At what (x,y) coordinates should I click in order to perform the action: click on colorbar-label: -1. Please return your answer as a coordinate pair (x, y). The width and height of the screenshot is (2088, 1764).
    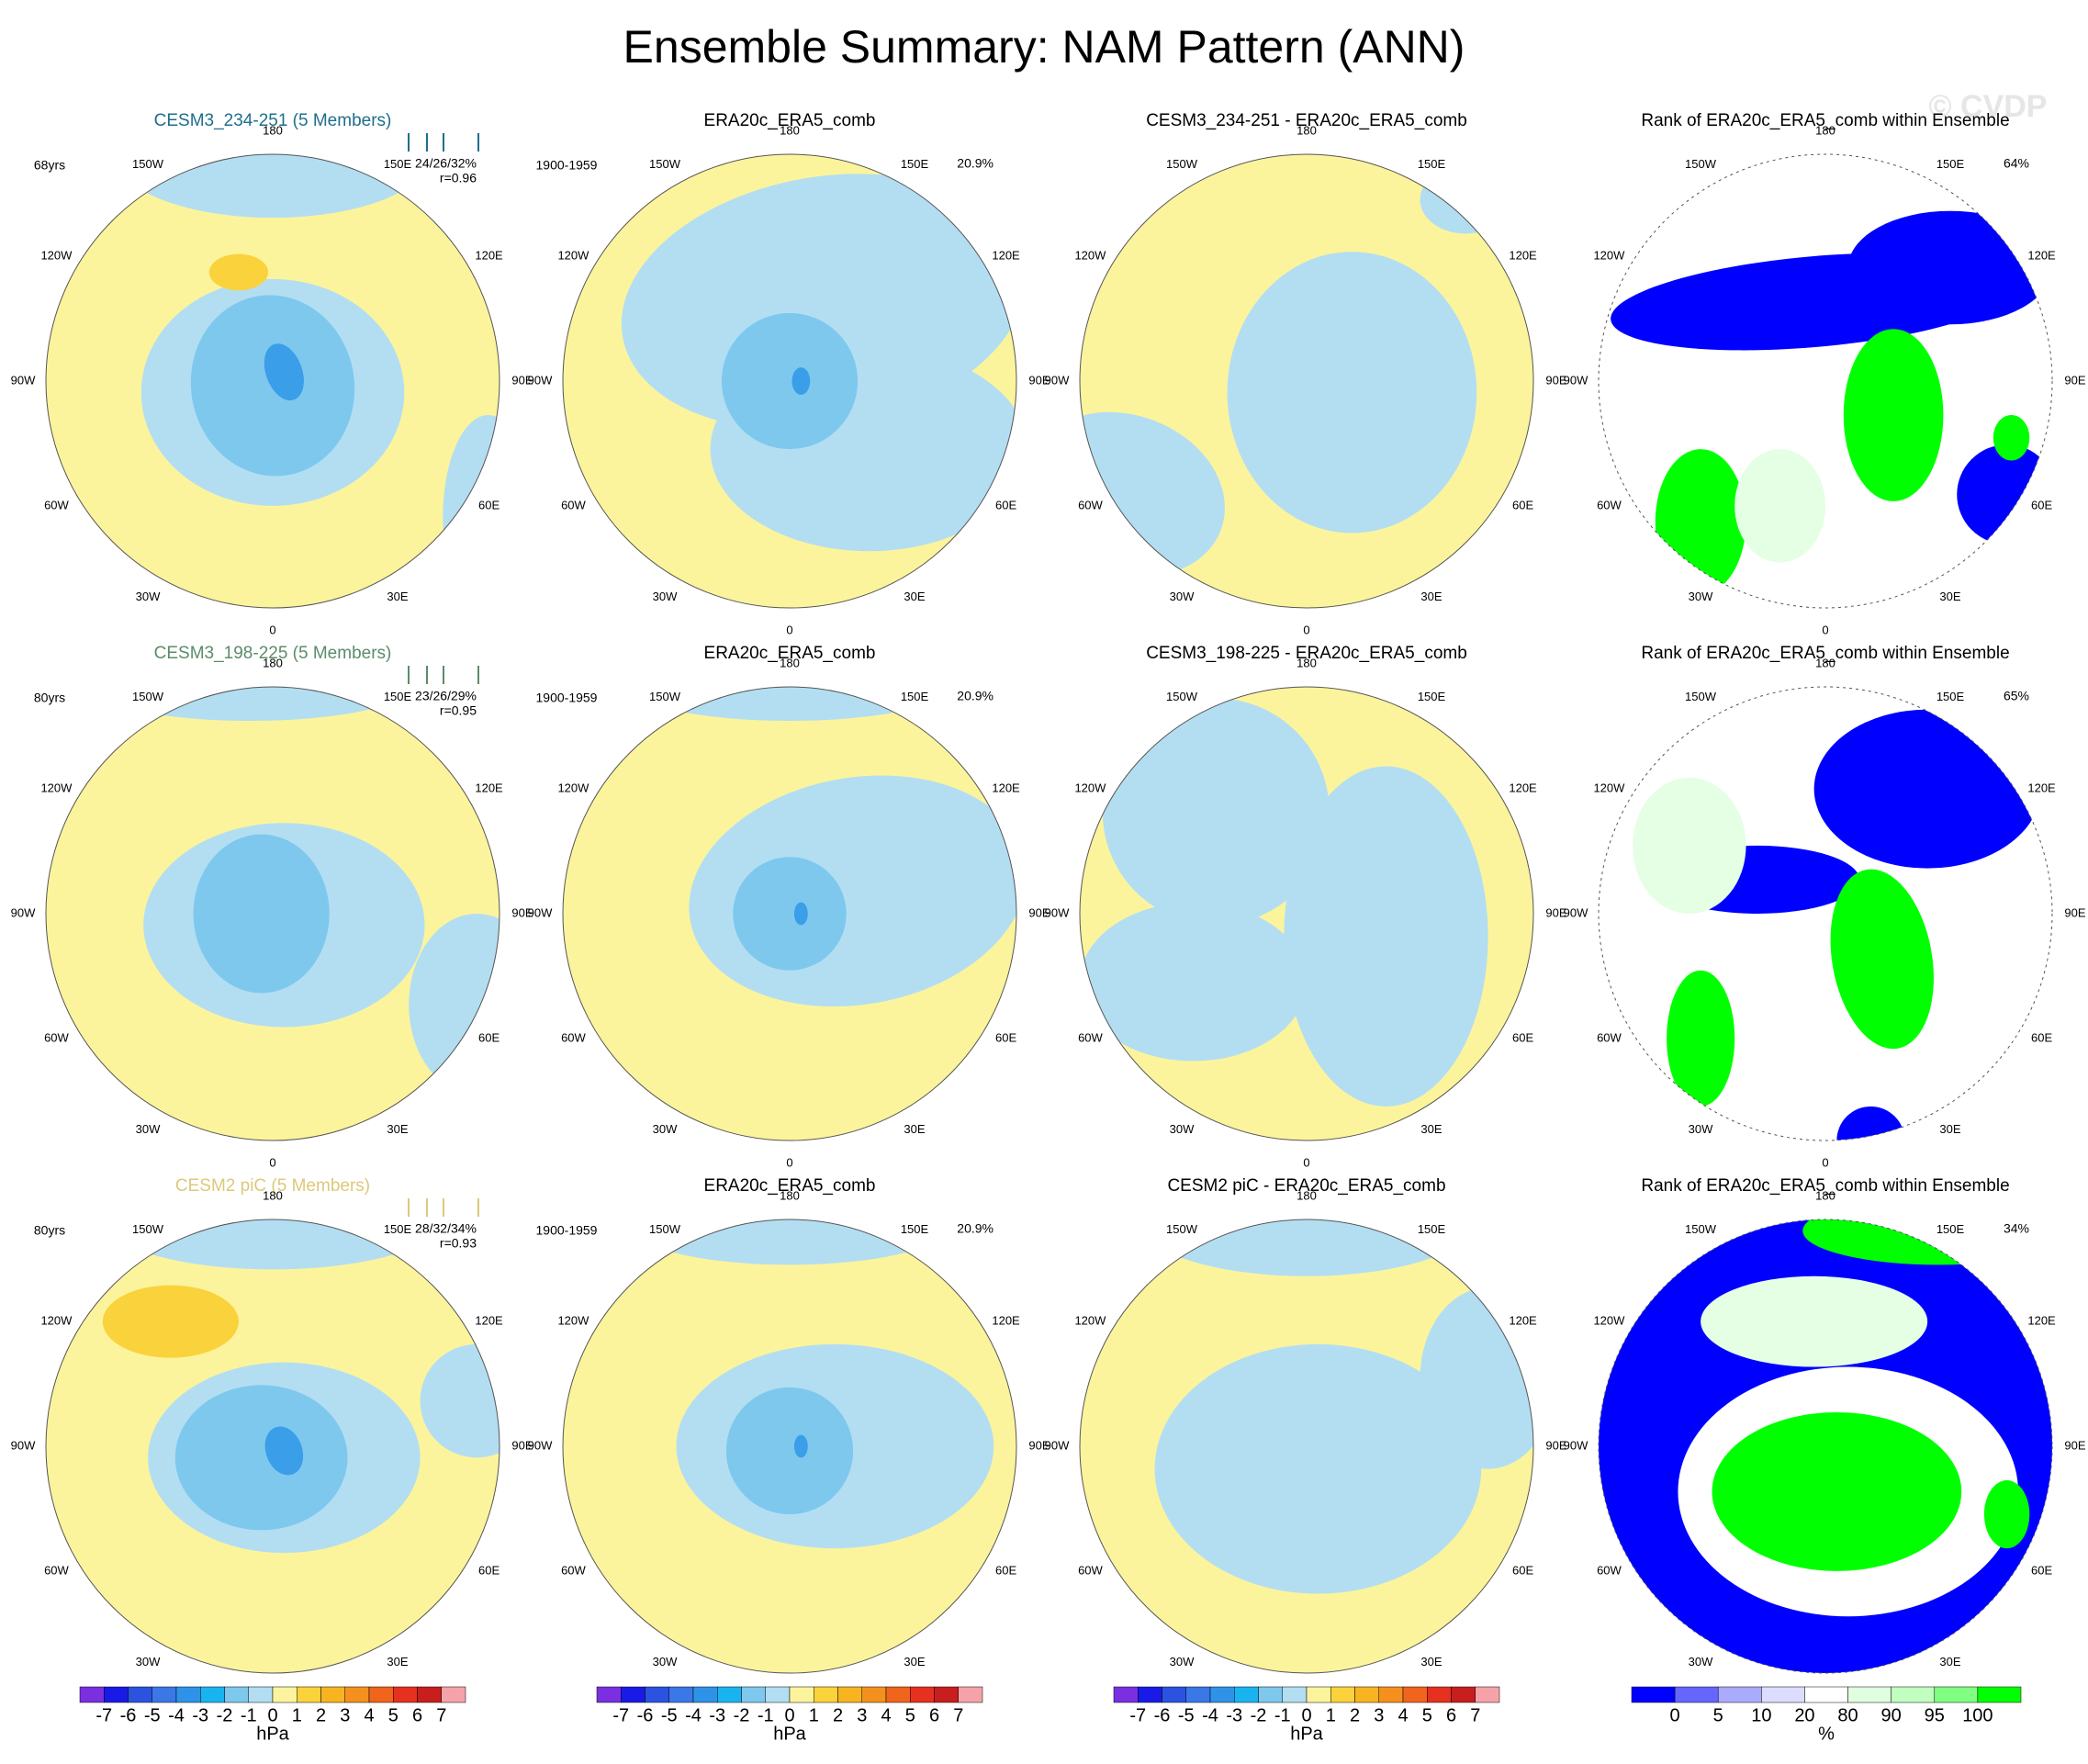
    Looking at the image, I should click on (249, 1715).